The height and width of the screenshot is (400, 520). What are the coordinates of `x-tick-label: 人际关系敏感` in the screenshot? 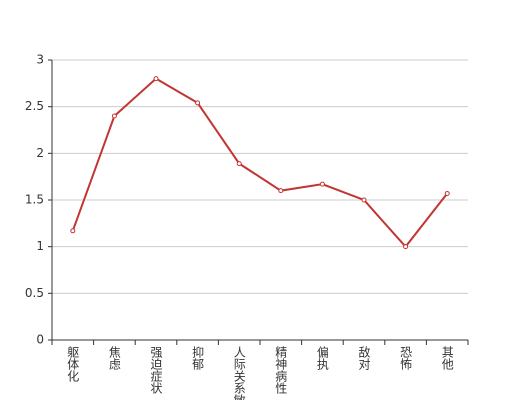 It's located at (239, 373).